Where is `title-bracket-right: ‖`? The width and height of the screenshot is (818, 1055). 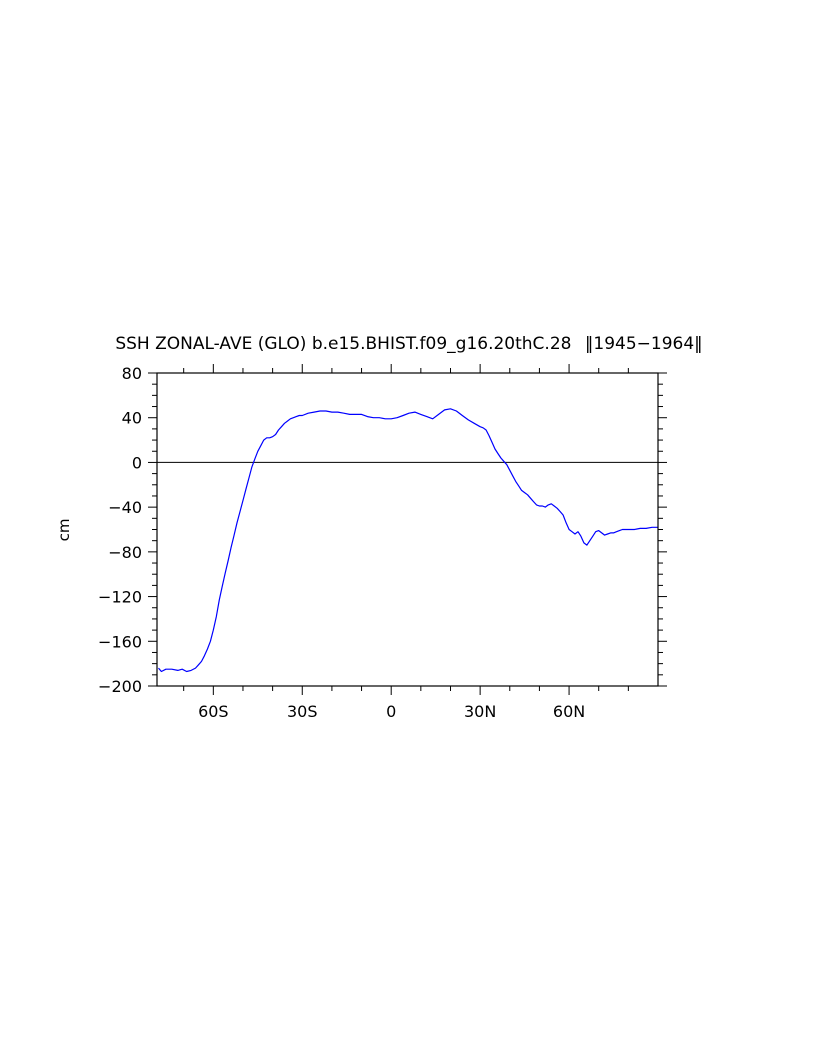
title-bracket-right: ‖ is located at coordinates (698, 344).